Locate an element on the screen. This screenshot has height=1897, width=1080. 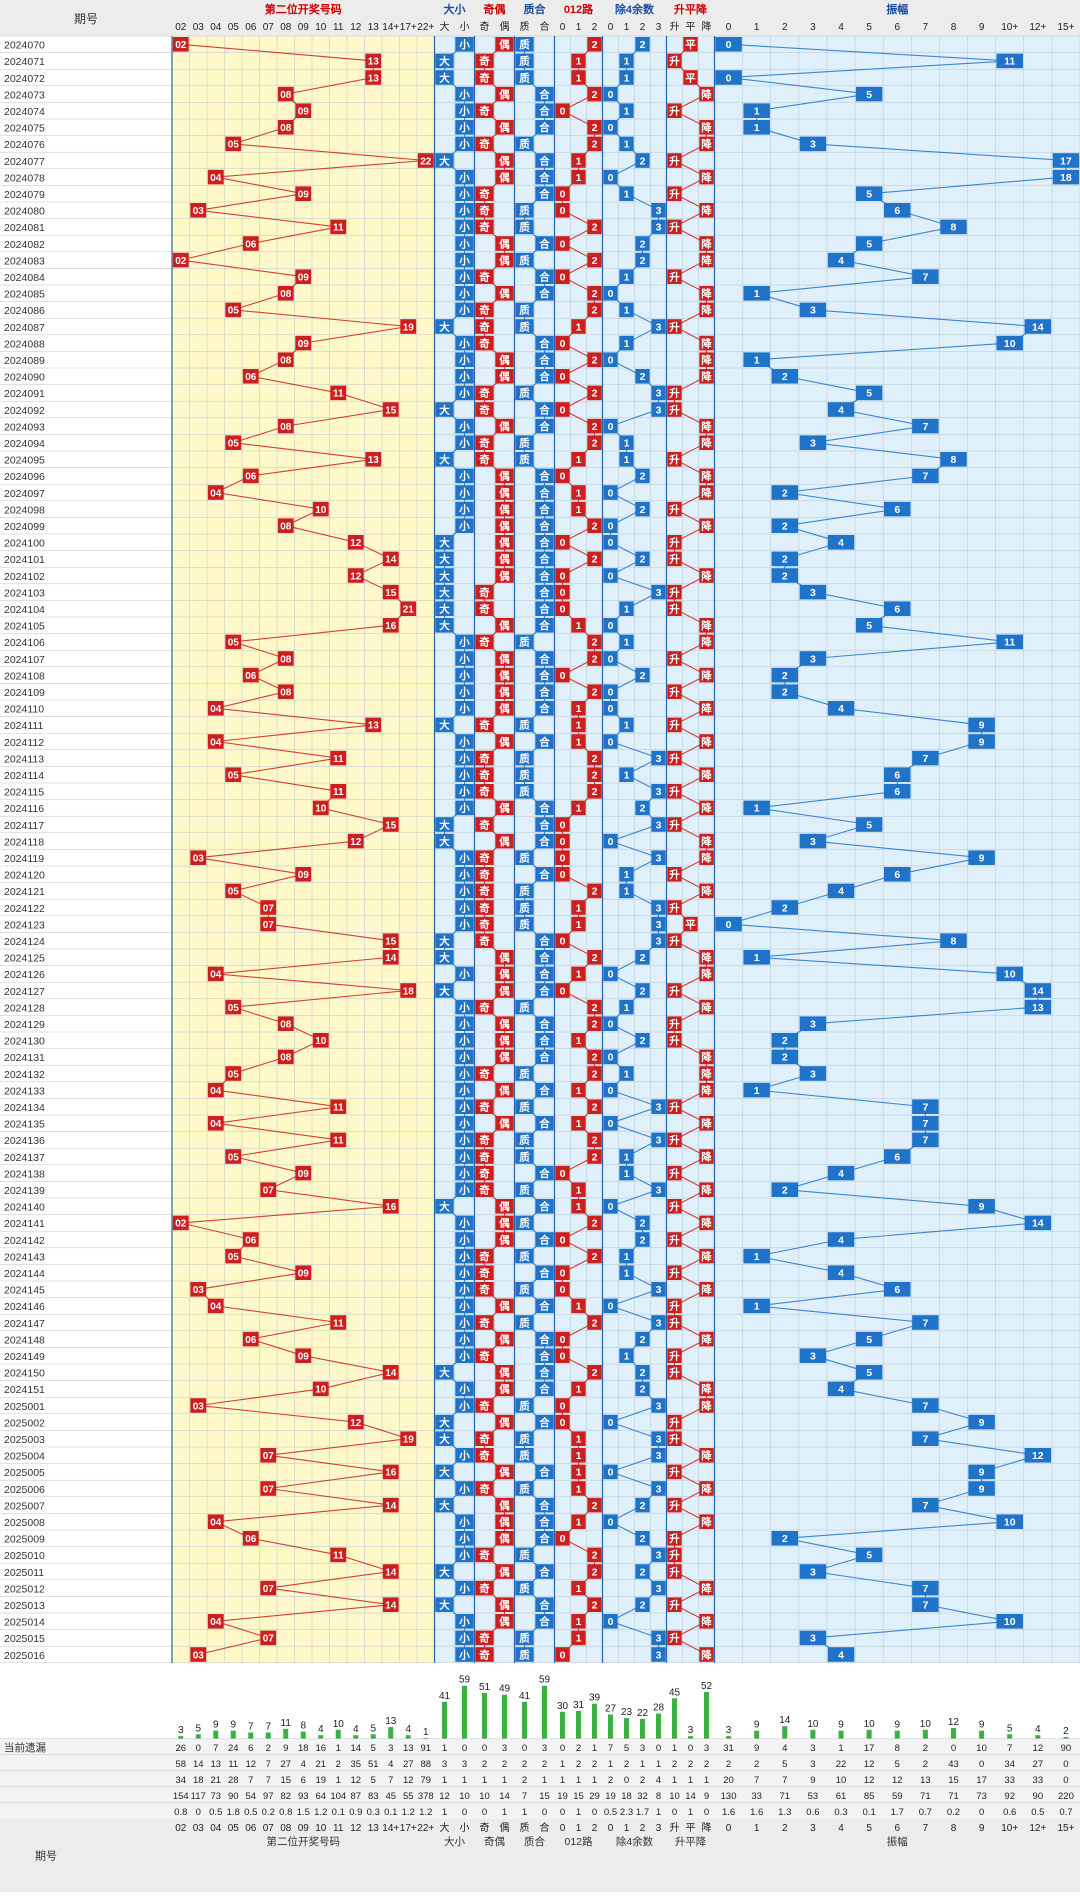
column-header-position2: 09 is located at coordinates (304, 27).